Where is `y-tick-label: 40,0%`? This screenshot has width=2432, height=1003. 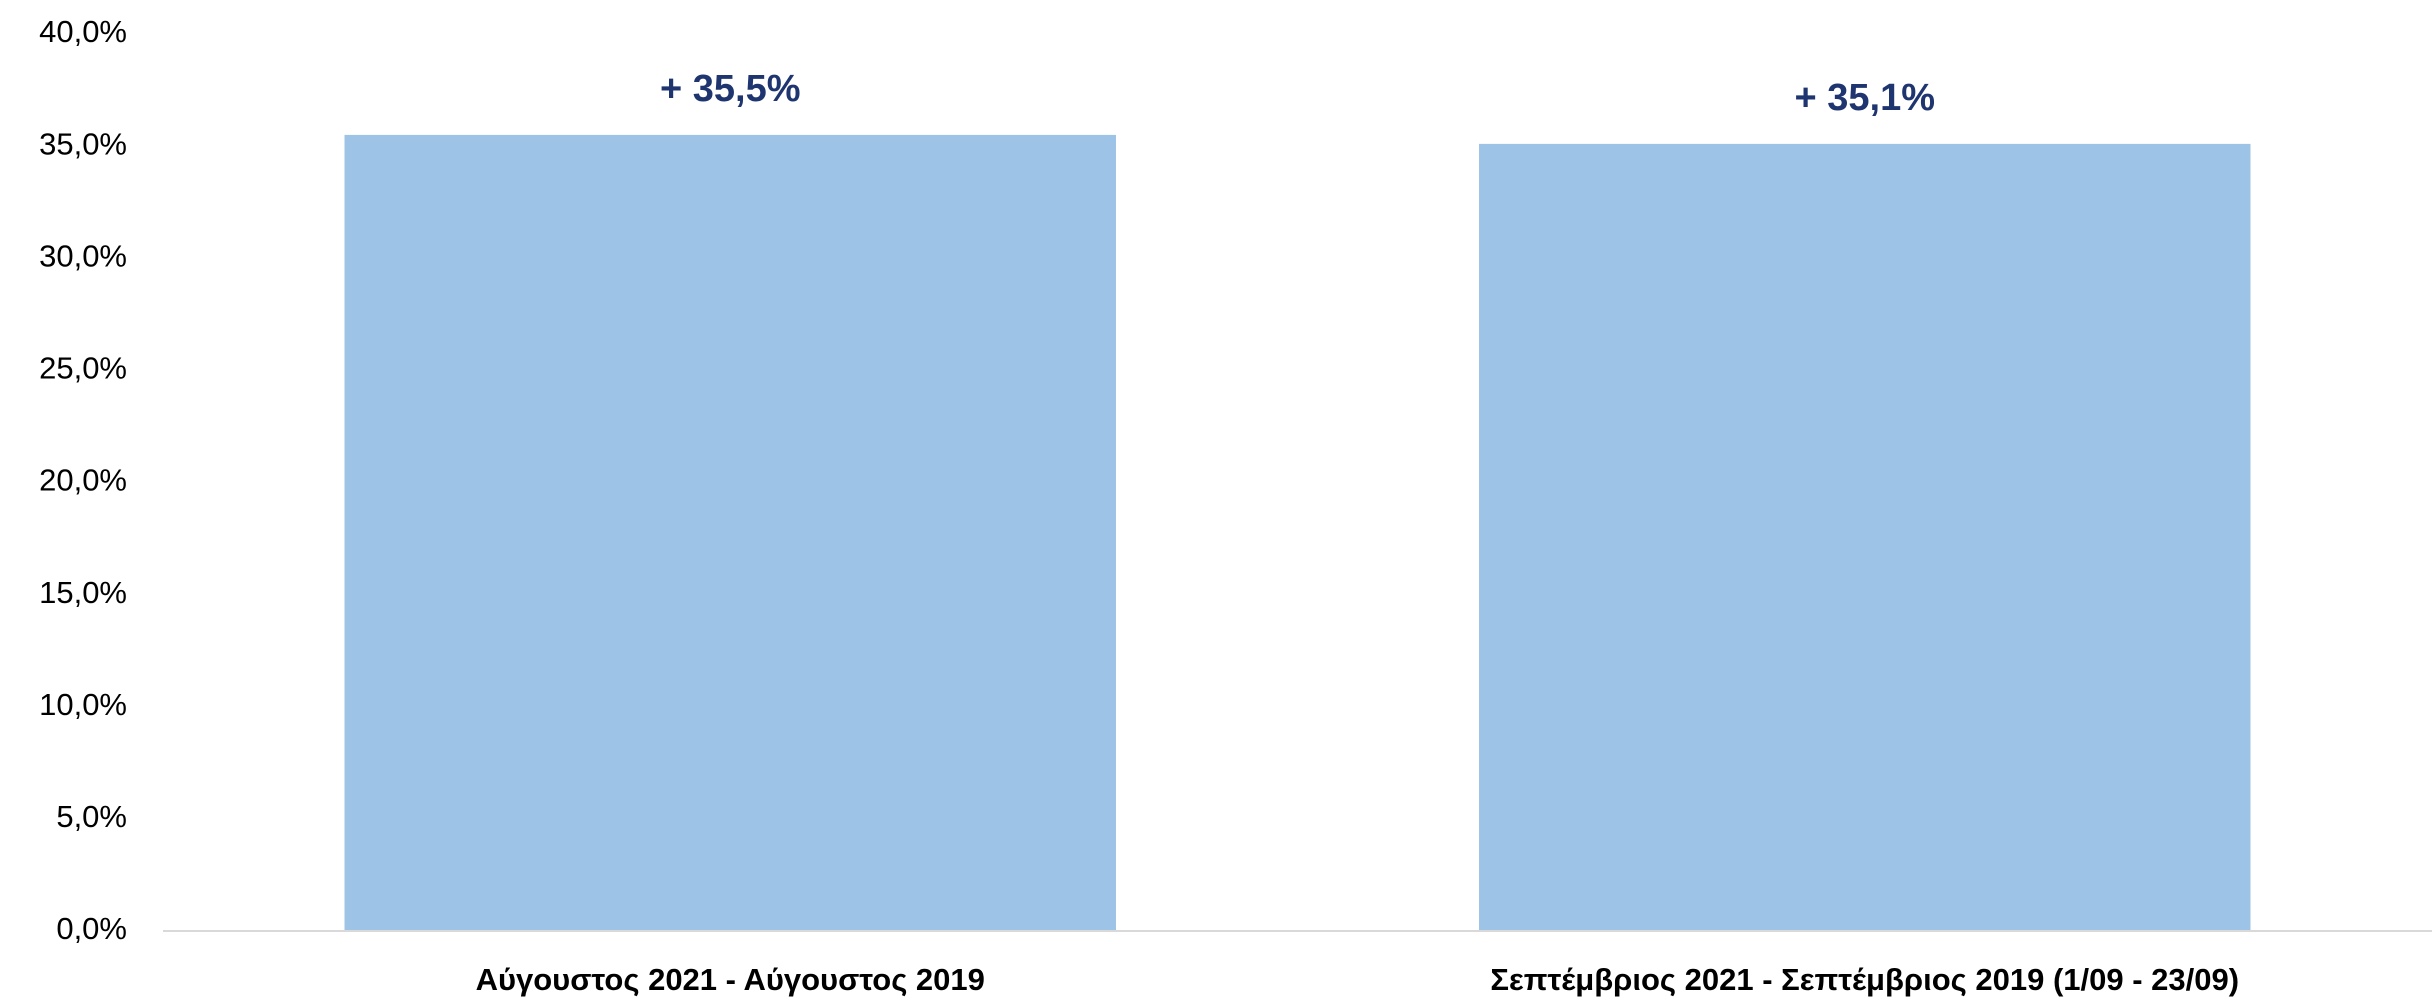
y-tick-label: 40,0% is located at coordinates (83, 31).